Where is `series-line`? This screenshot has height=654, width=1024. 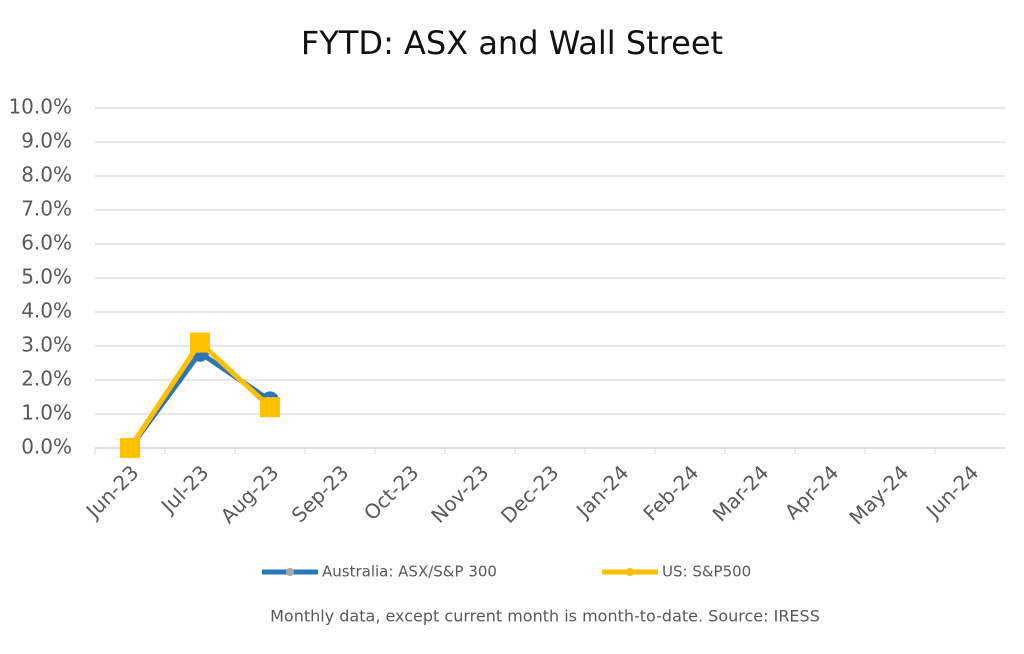
series-line is located at coordinates (199, 400).